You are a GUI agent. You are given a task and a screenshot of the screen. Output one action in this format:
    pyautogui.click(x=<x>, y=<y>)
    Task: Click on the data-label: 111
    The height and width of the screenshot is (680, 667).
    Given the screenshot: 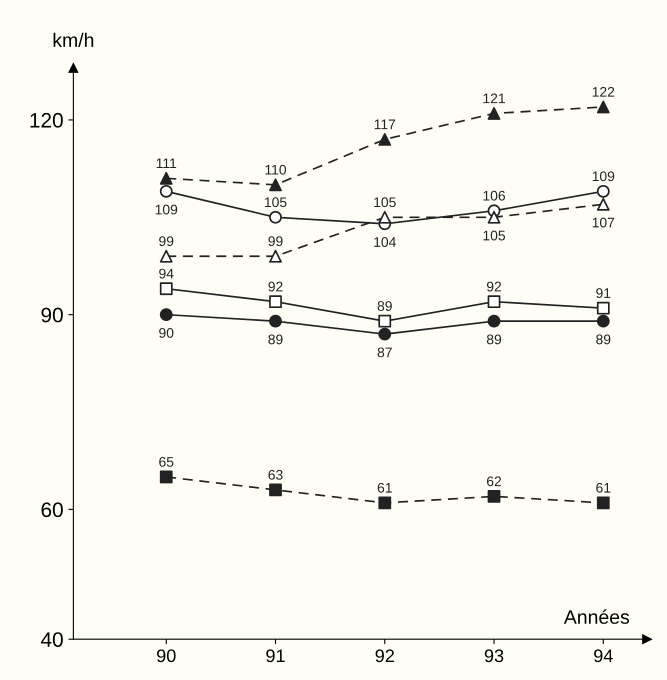 What is the action you would take?
    pyautogui.click(x=166, y=163)
    